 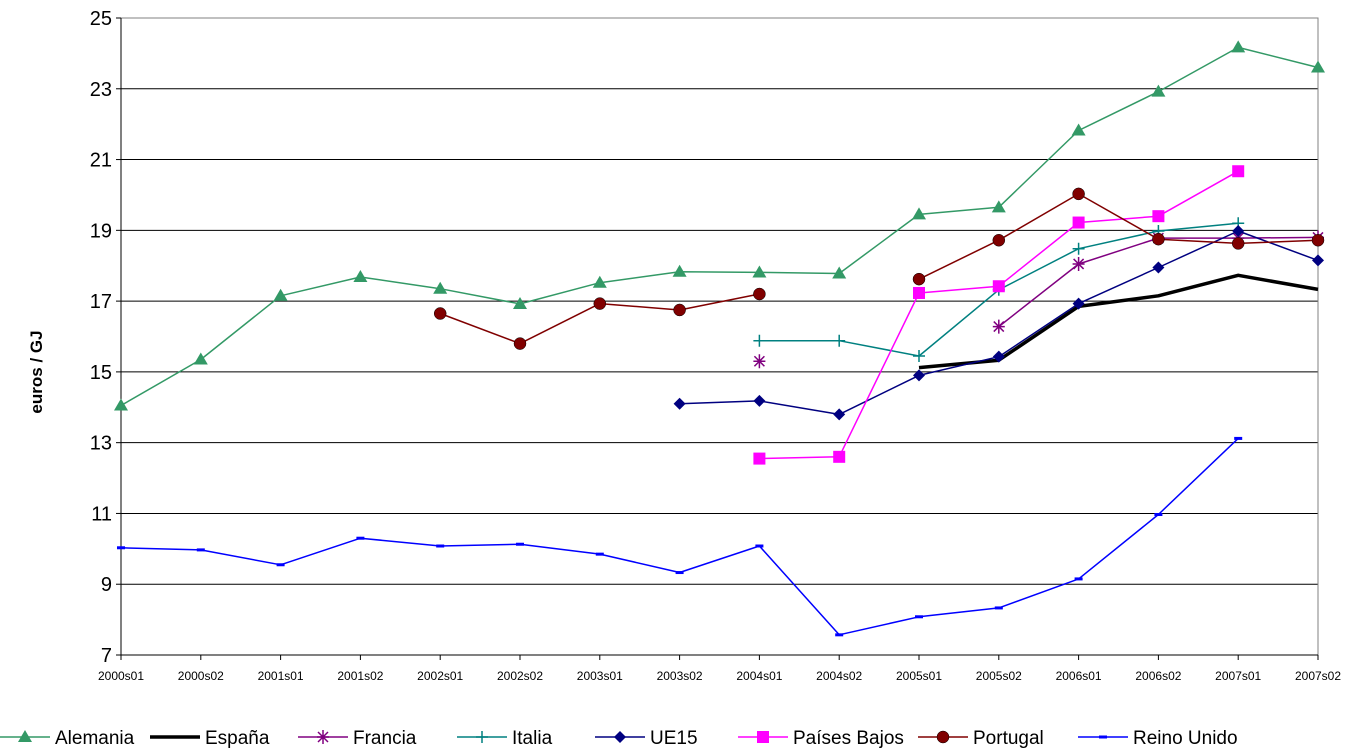 What do you see at coordinates (680, 676) in the screenshot?
I see `x-tick-label: 2003s02` at bounding box center [680, 676].